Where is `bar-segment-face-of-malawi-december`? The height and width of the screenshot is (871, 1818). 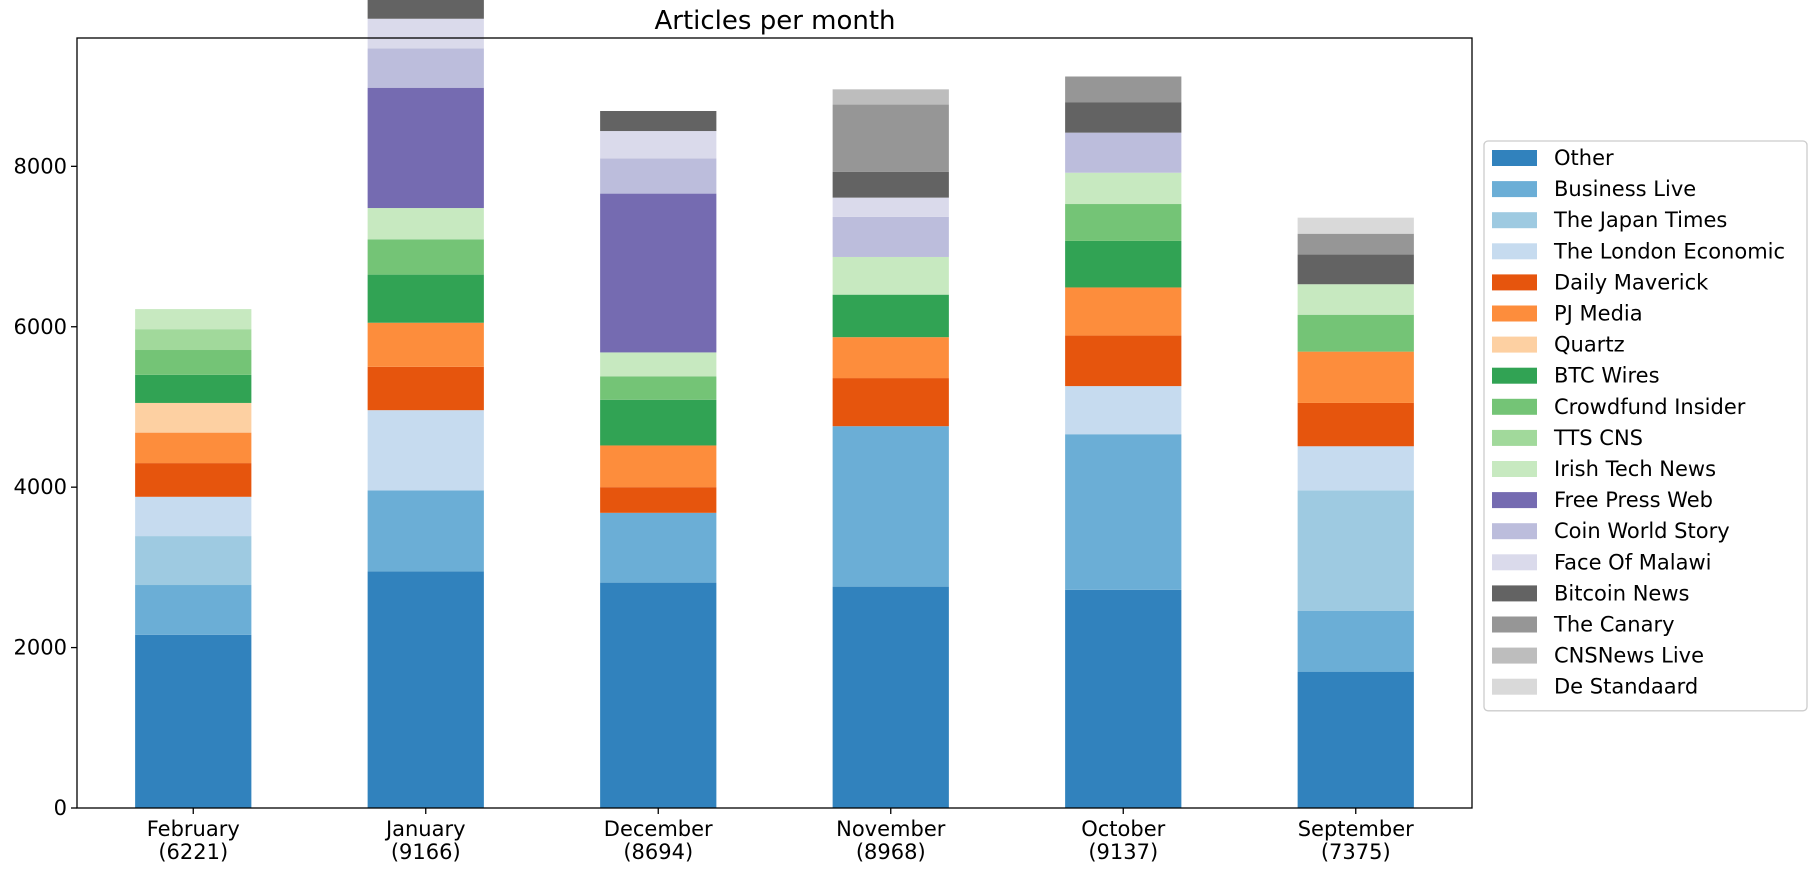
bar-segment-face-of-malawi-december is located at coordinates (658, 145).